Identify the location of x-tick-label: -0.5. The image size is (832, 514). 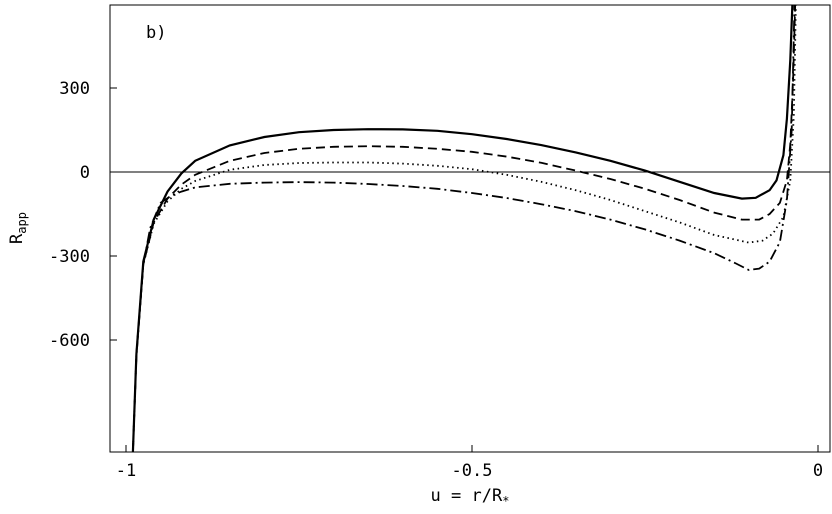
(472, 471).